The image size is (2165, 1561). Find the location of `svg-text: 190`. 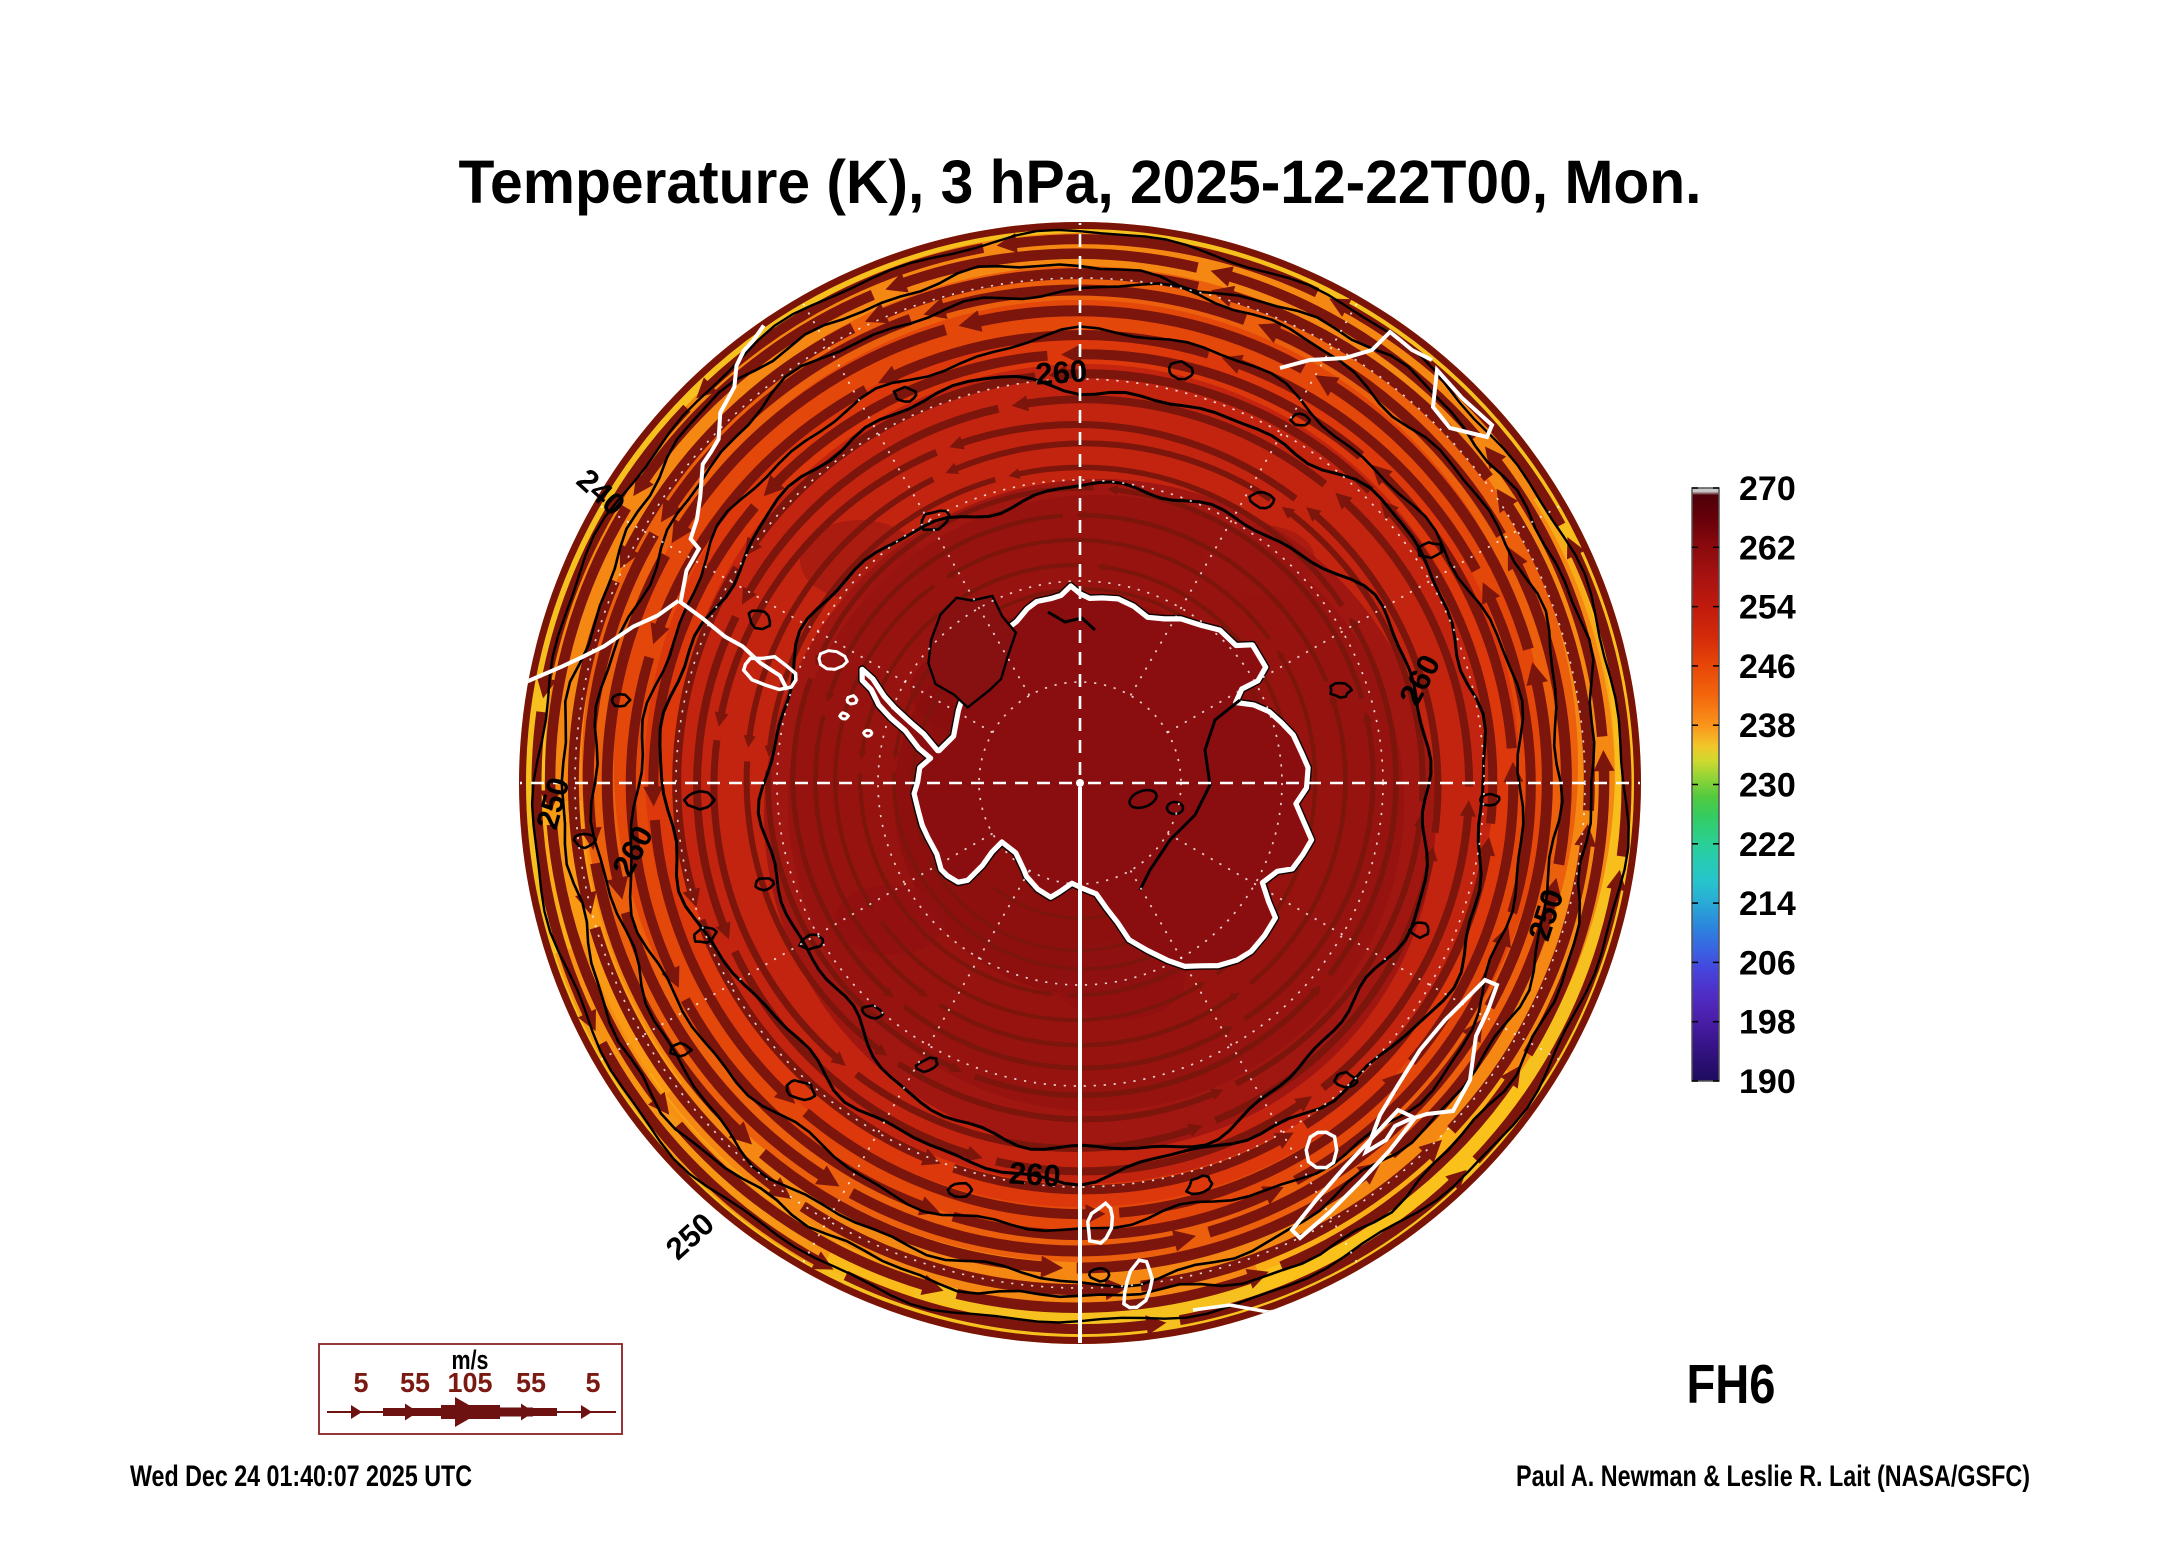

svg-text: 190 is located at coordinates (1767, 1082).